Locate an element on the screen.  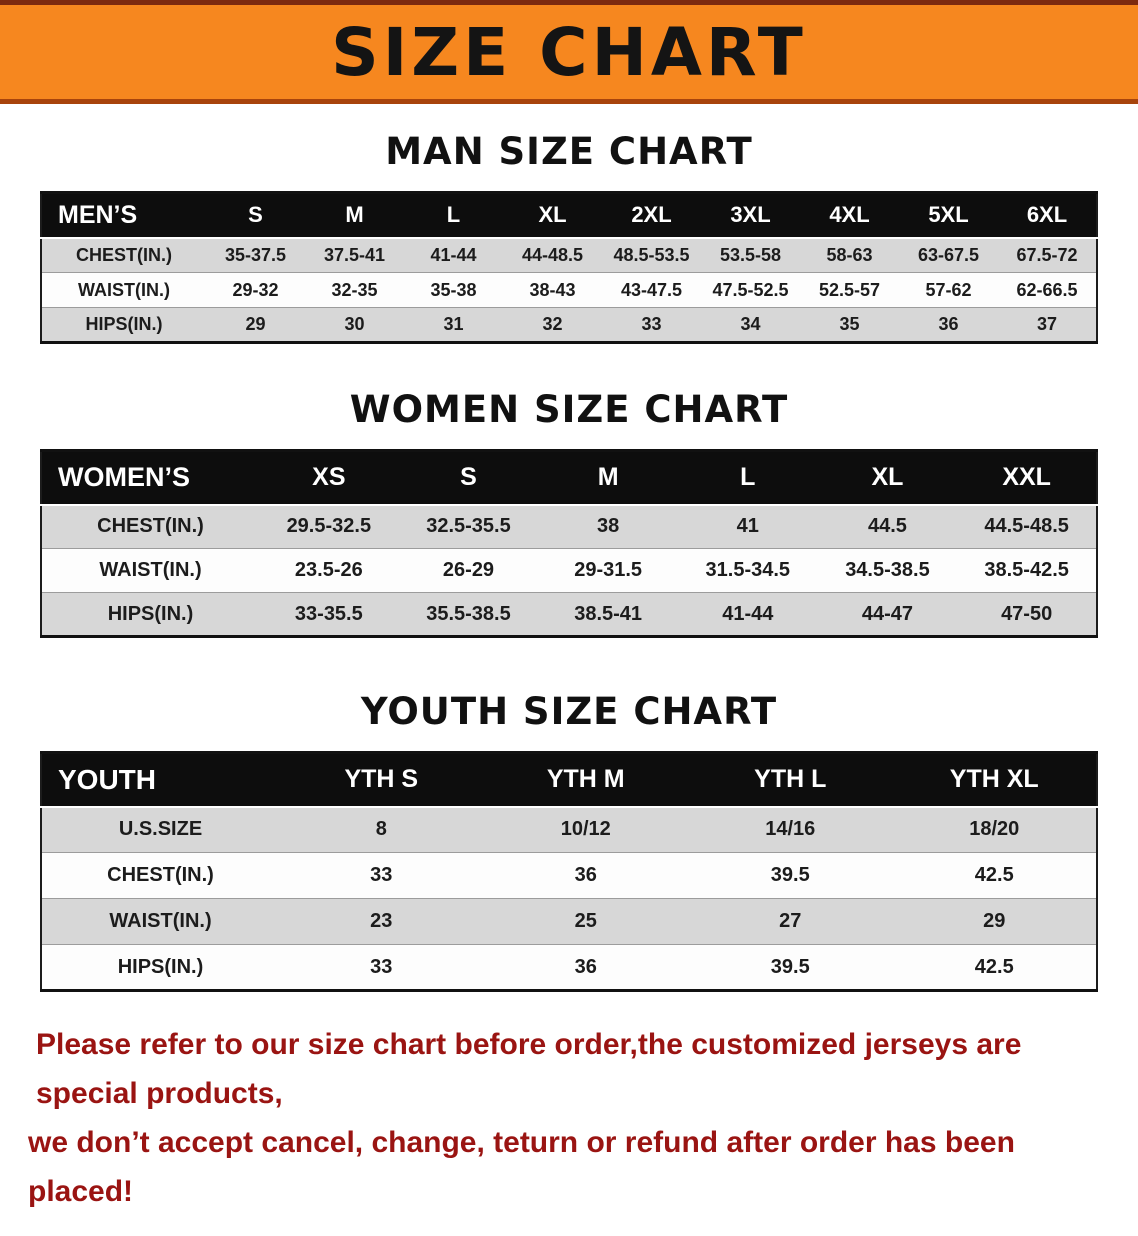
column-header: YTH L is located at coordinates (790, 779).